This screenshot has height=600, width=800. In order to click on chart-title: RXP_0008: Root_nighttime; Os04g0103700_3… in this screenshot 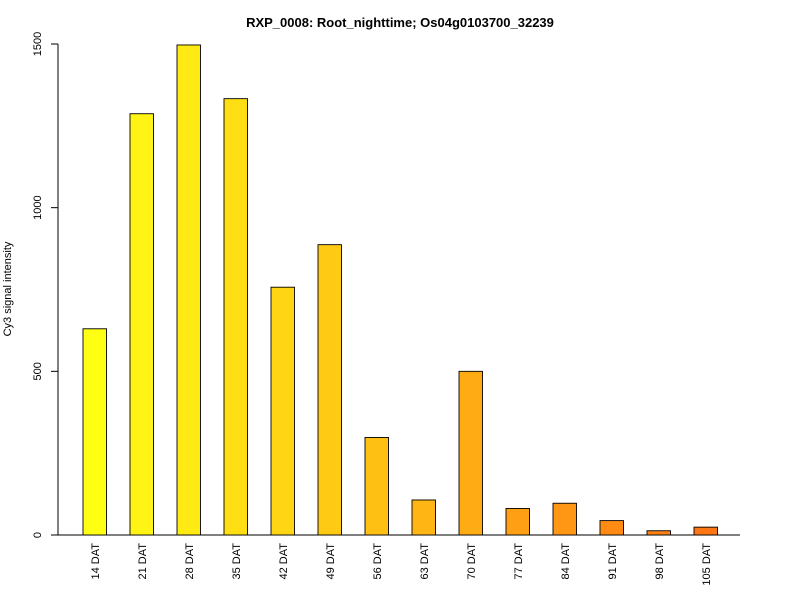, I will do `click(400, 22)`.